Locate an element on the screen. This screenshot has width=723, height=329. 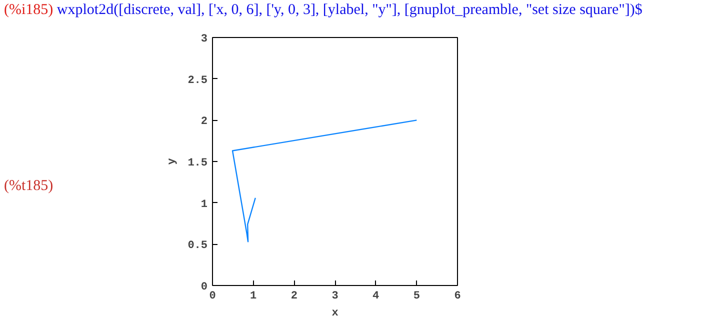
text: wxplot2d([discrete, val], ['x, 0, 6], ['y, 0, 3], [ylabel, "y"], [gnuplot_preamble, "set size square"])$ is located at coordinates (349, 10).